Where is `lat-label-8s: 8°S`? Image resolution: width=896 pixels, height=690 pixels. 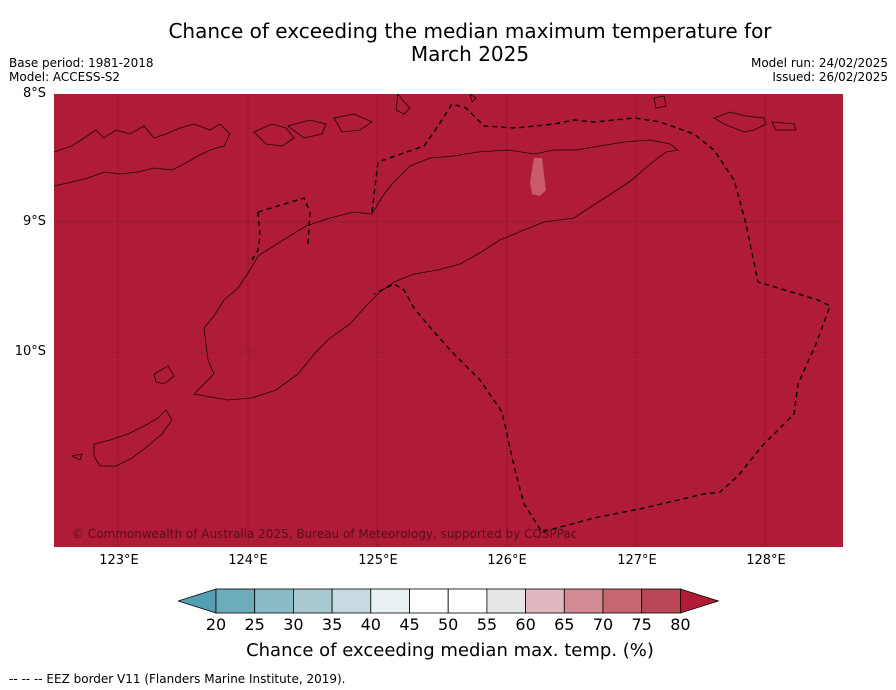
lat-label-8s: 8°S is located at coordinates (34, 93).